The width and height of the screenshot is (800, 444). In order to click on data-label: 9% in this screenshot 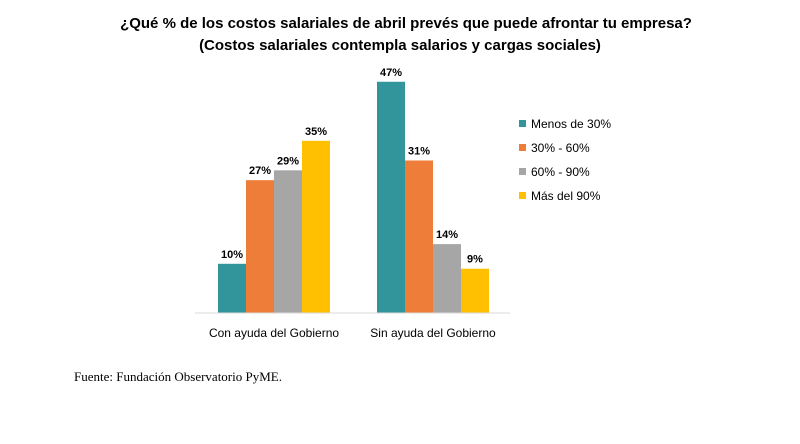, I will do `click(475, 260)`.